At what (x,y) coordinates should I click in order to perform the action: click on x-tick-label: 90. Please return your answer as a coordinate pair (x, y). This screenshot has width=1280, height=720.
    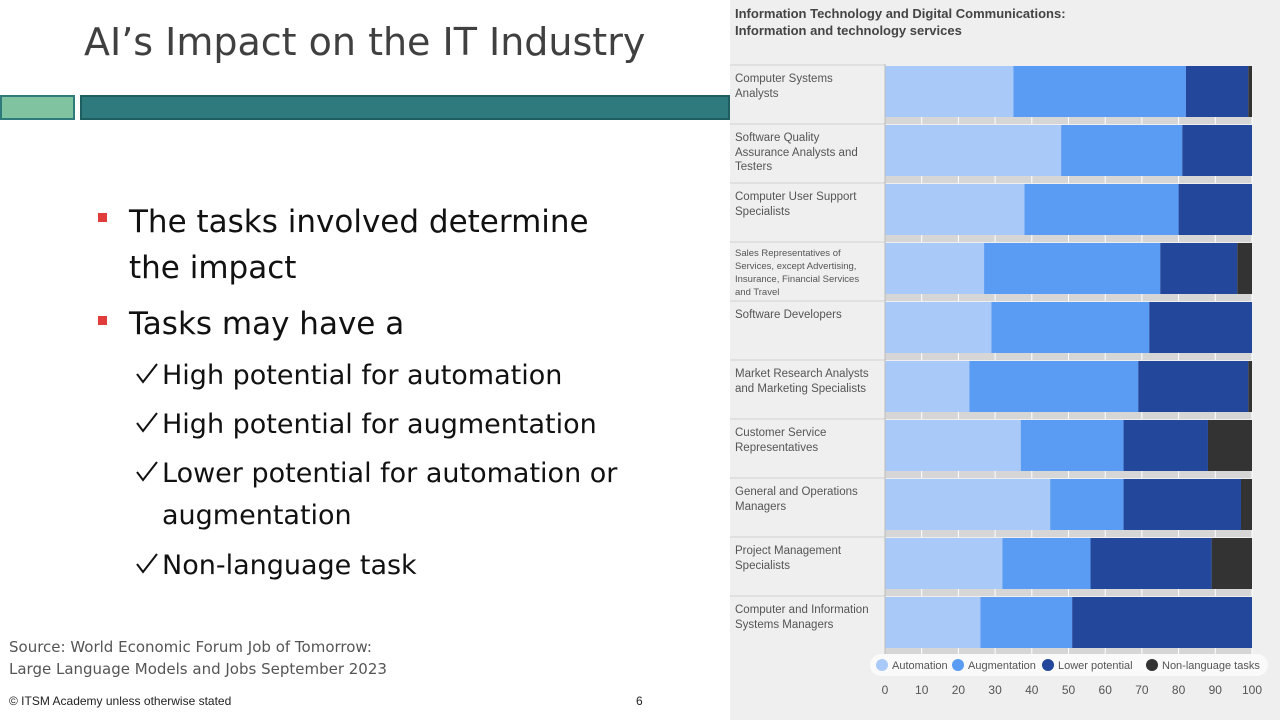
    Looking at the image, I should click on (1216, 690).